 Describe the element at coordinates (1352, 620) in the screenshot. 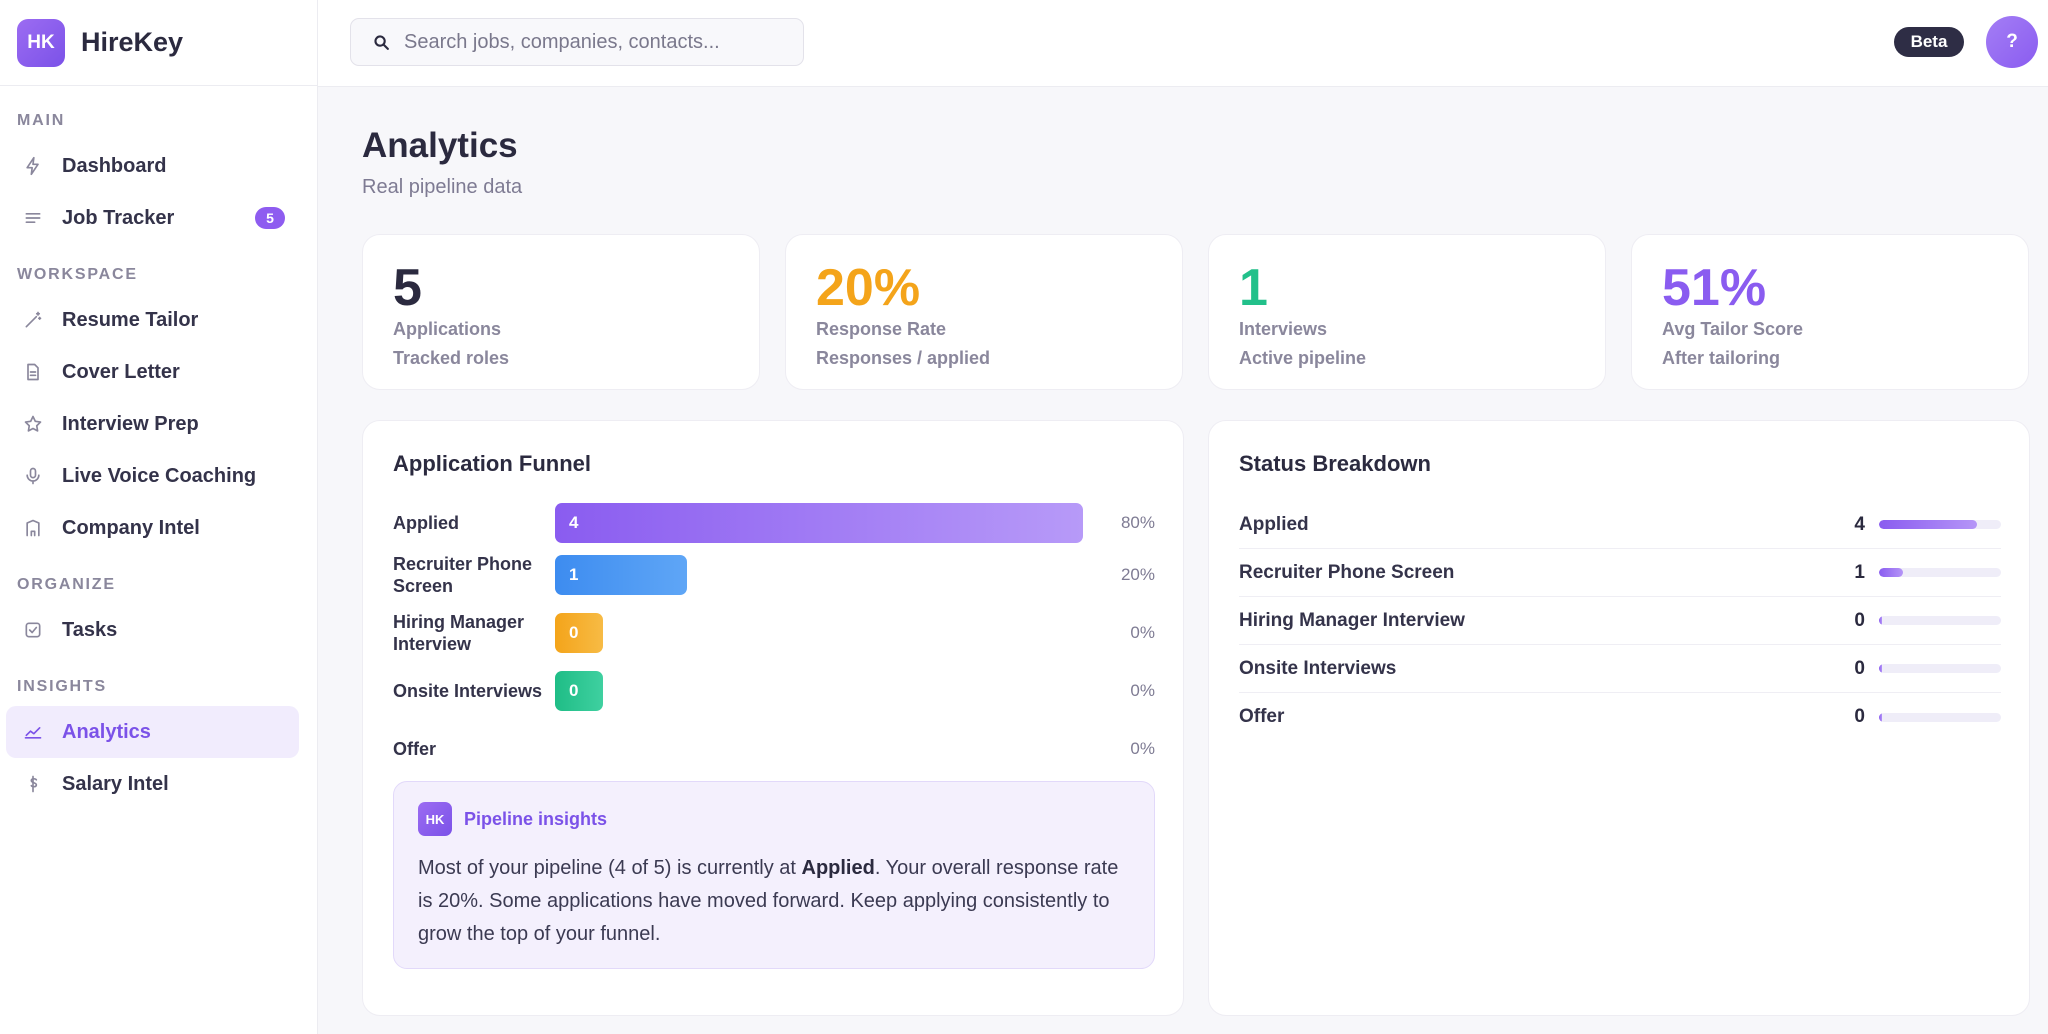

I see `status-label: Hiring Manager Interview` at that location.